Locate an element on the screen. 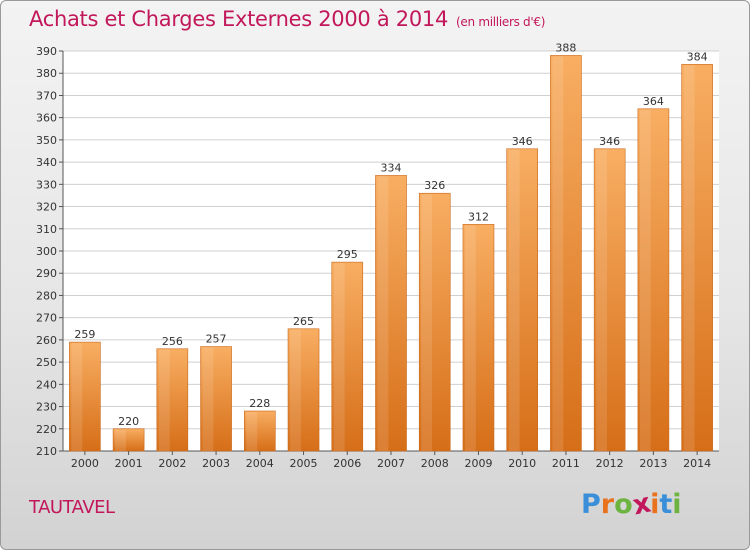  value-label: 312 is located at coordinates (478, 216).